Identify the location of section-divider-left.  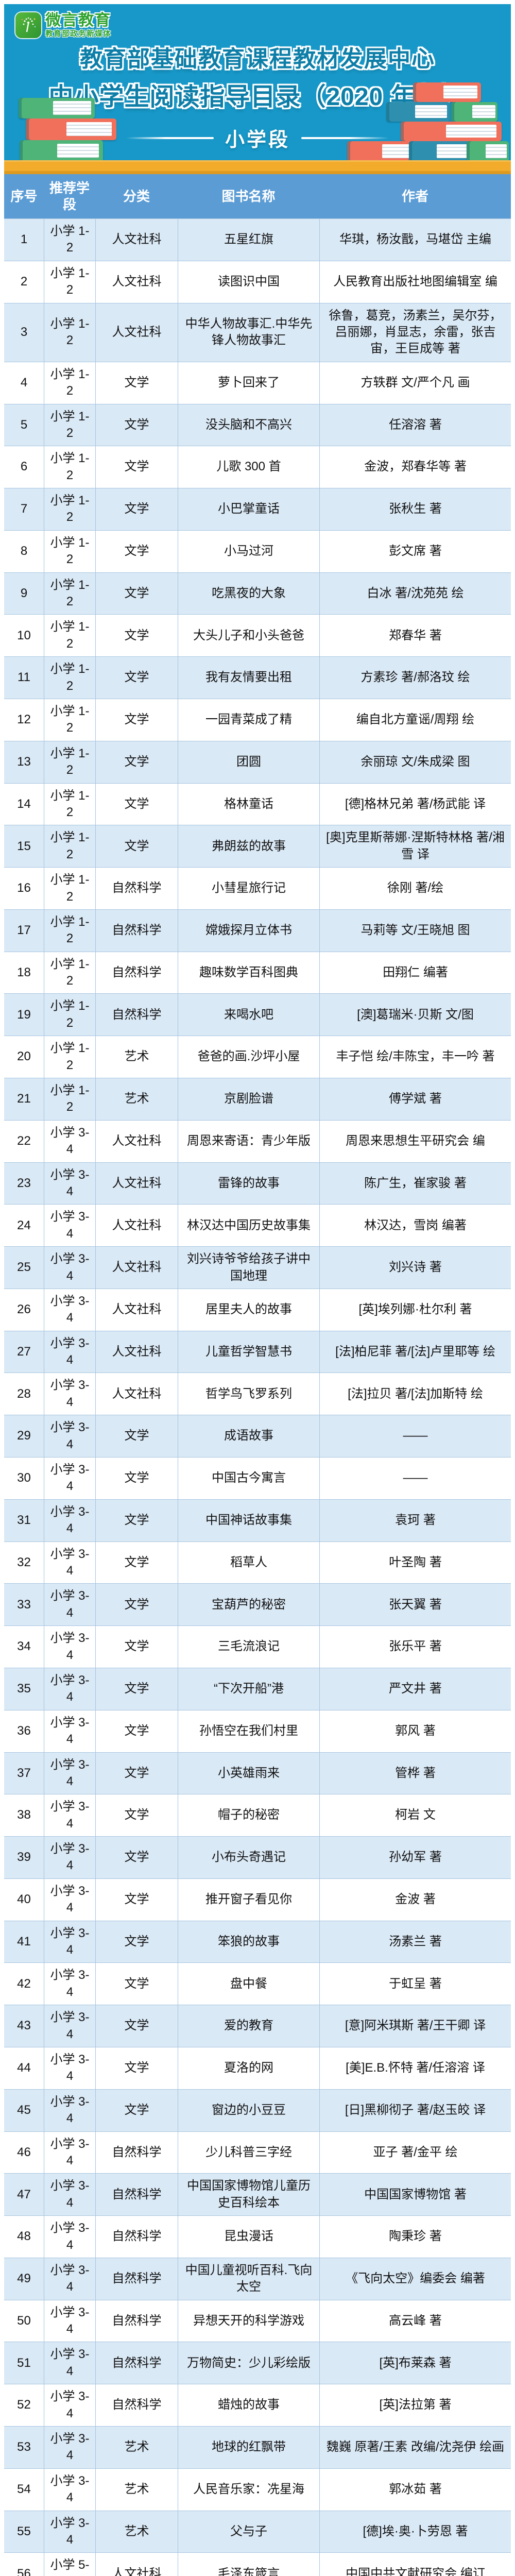
(170, 138).